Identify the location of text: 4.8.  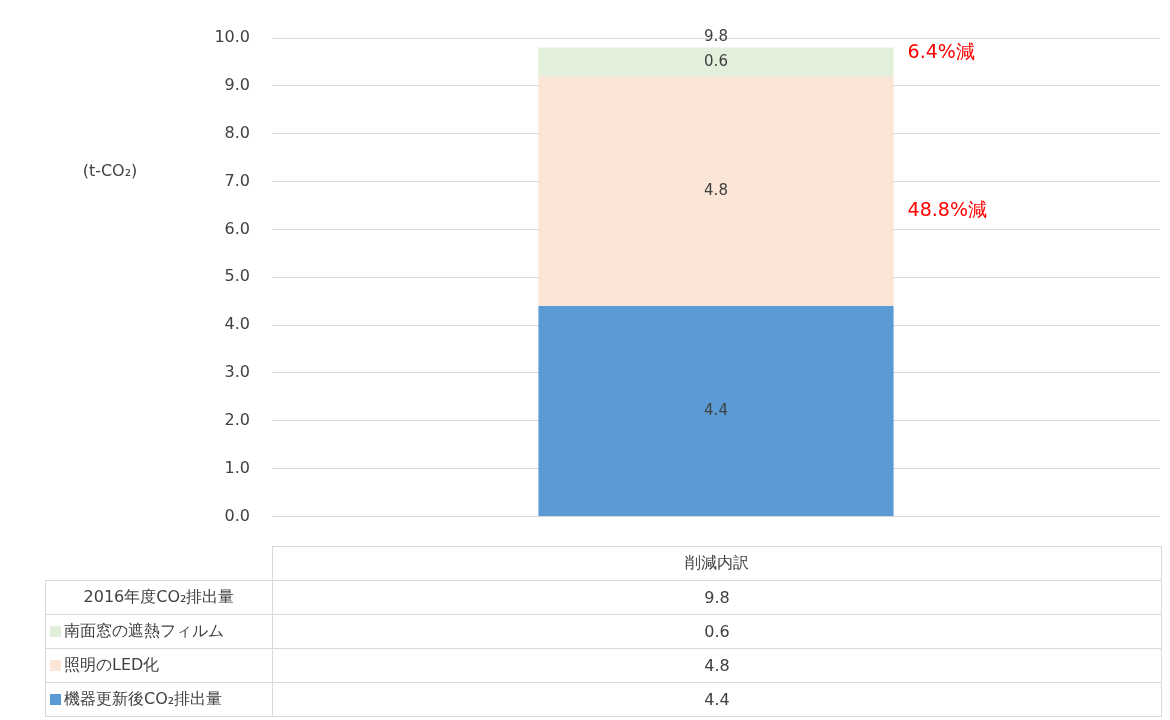
(717, 665).